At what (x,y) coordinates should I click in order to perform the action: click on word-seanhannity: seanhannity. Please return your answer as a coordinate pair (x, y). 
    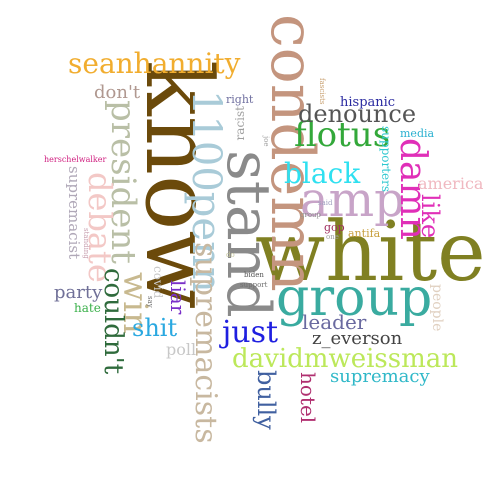
    Looking at the image, I should click on (154, 63).